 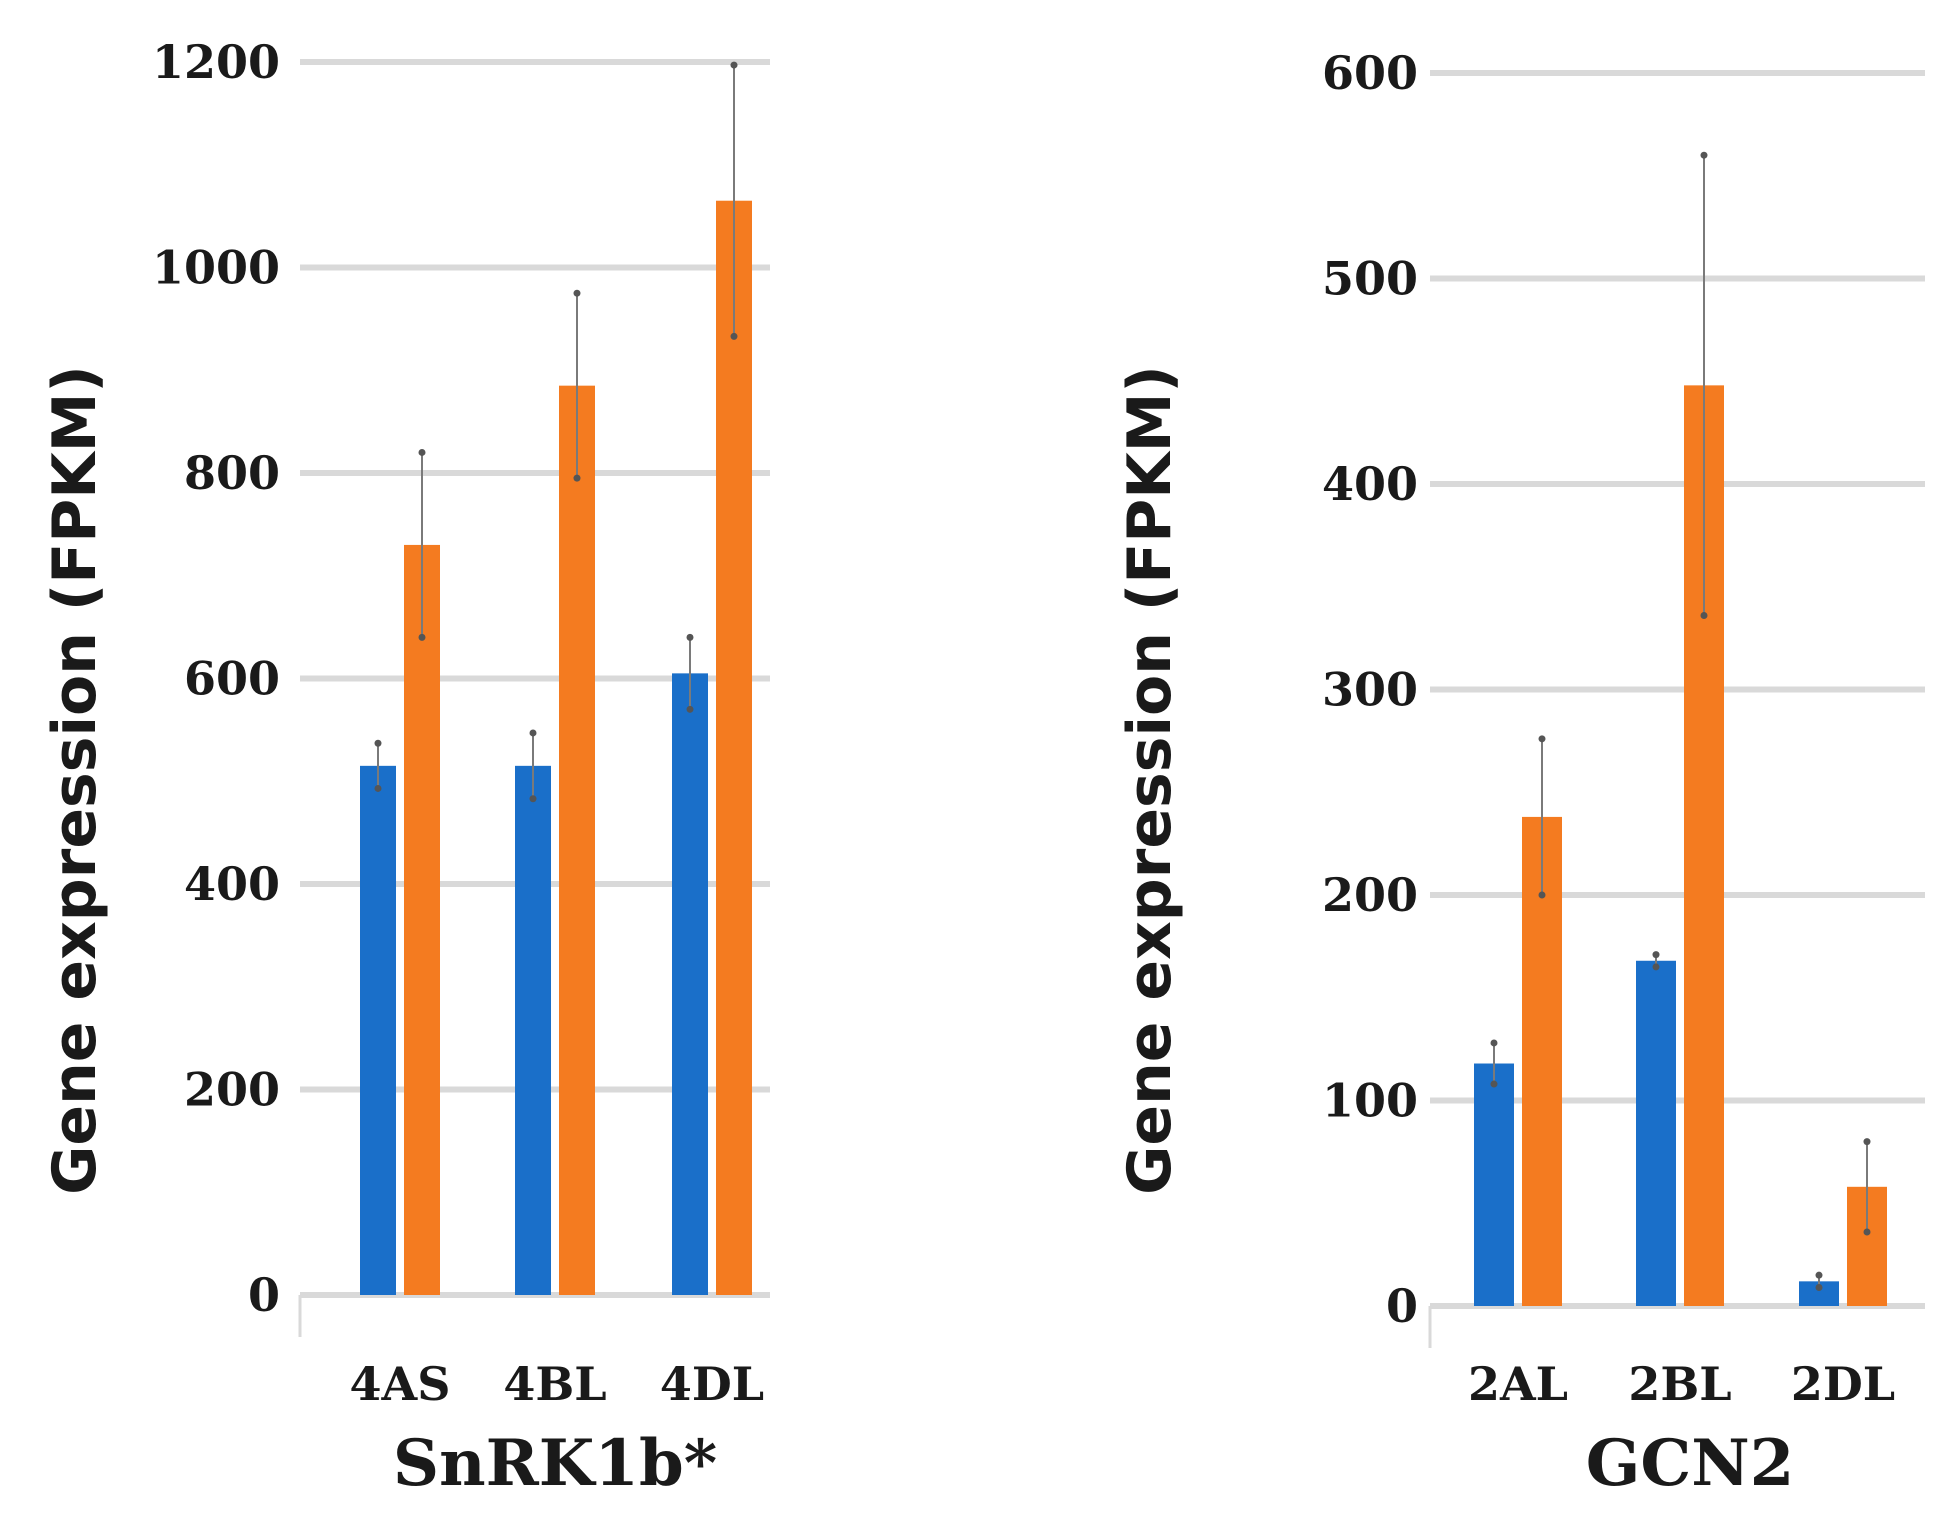 What do you see at coordinates (1843, 1384) in the screenshot?
I see `chart-gcn2-category-label: 2DL` at bounding box center [1843, 1384].